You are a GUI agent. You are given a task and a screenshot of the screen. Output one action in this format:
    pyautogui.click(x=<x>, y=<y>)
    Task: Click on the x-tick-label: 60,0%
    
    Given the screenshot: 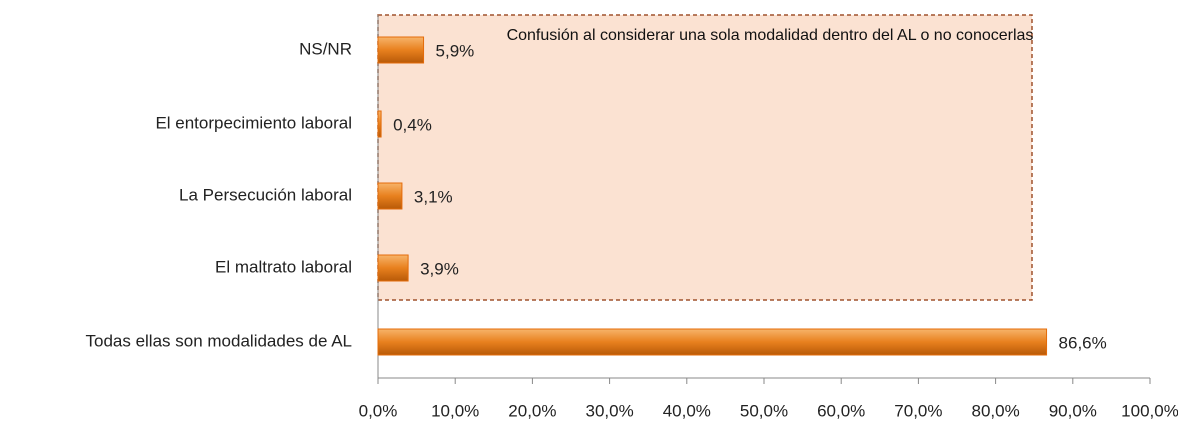 What is the action you would take?
    pyautogui.click(x=841, y=410)
    